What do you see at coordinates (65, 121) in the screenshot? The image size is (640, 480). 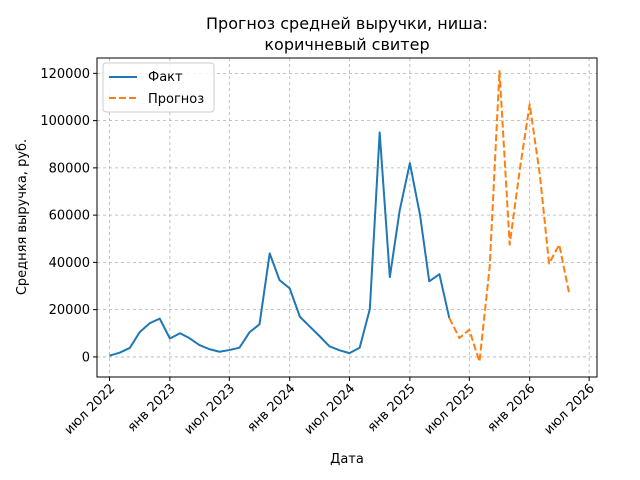 I see `y-tick-label: 100000` at bounding box center [65, 121].